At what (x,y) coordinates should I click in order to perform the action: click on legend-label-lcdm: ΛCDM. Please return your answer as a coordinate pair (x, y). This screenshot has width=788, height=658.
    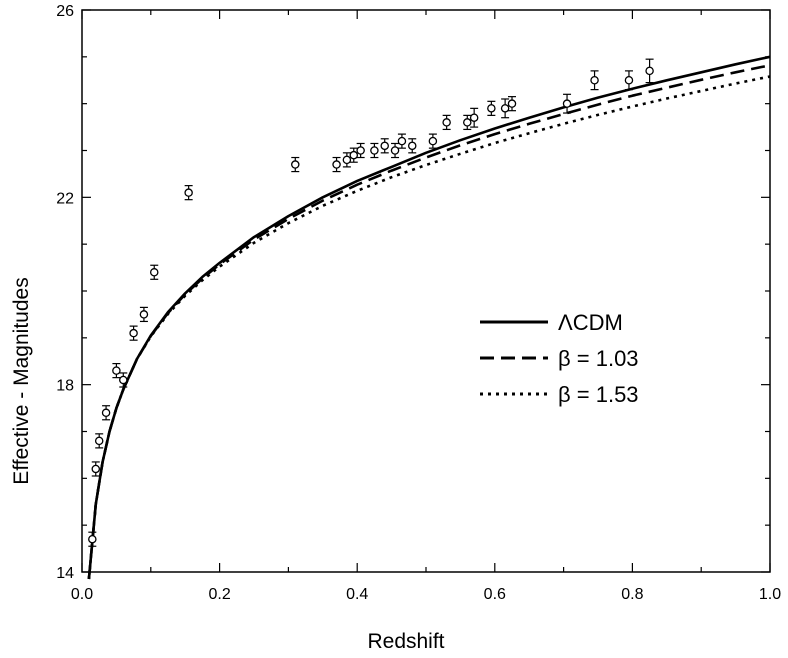
    Looking at the image, I should click on (590, 322).